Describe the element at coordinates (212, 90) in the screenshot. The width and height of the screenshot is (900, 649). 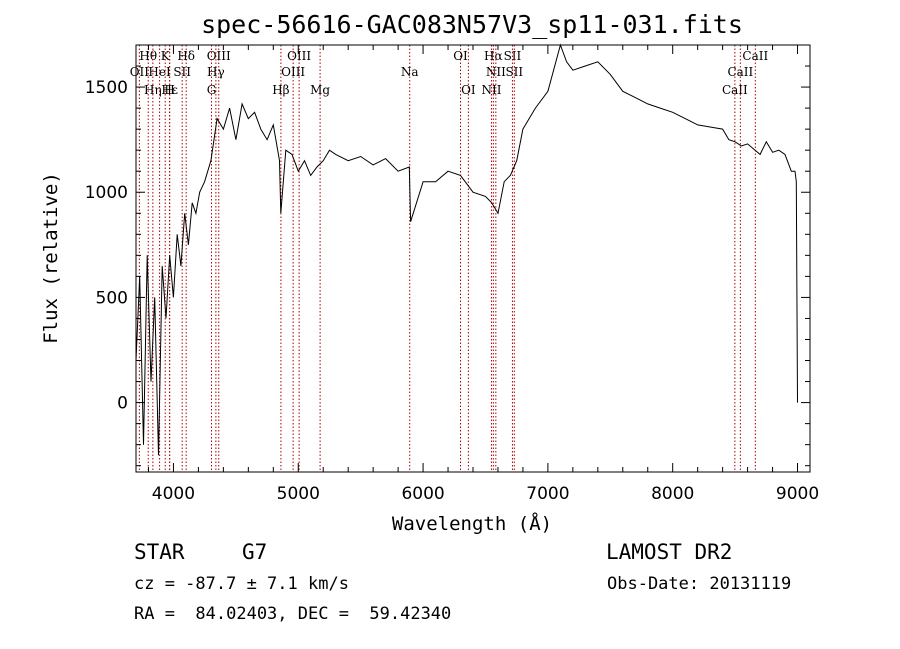
I see `spectral-line-label: G` at that location.